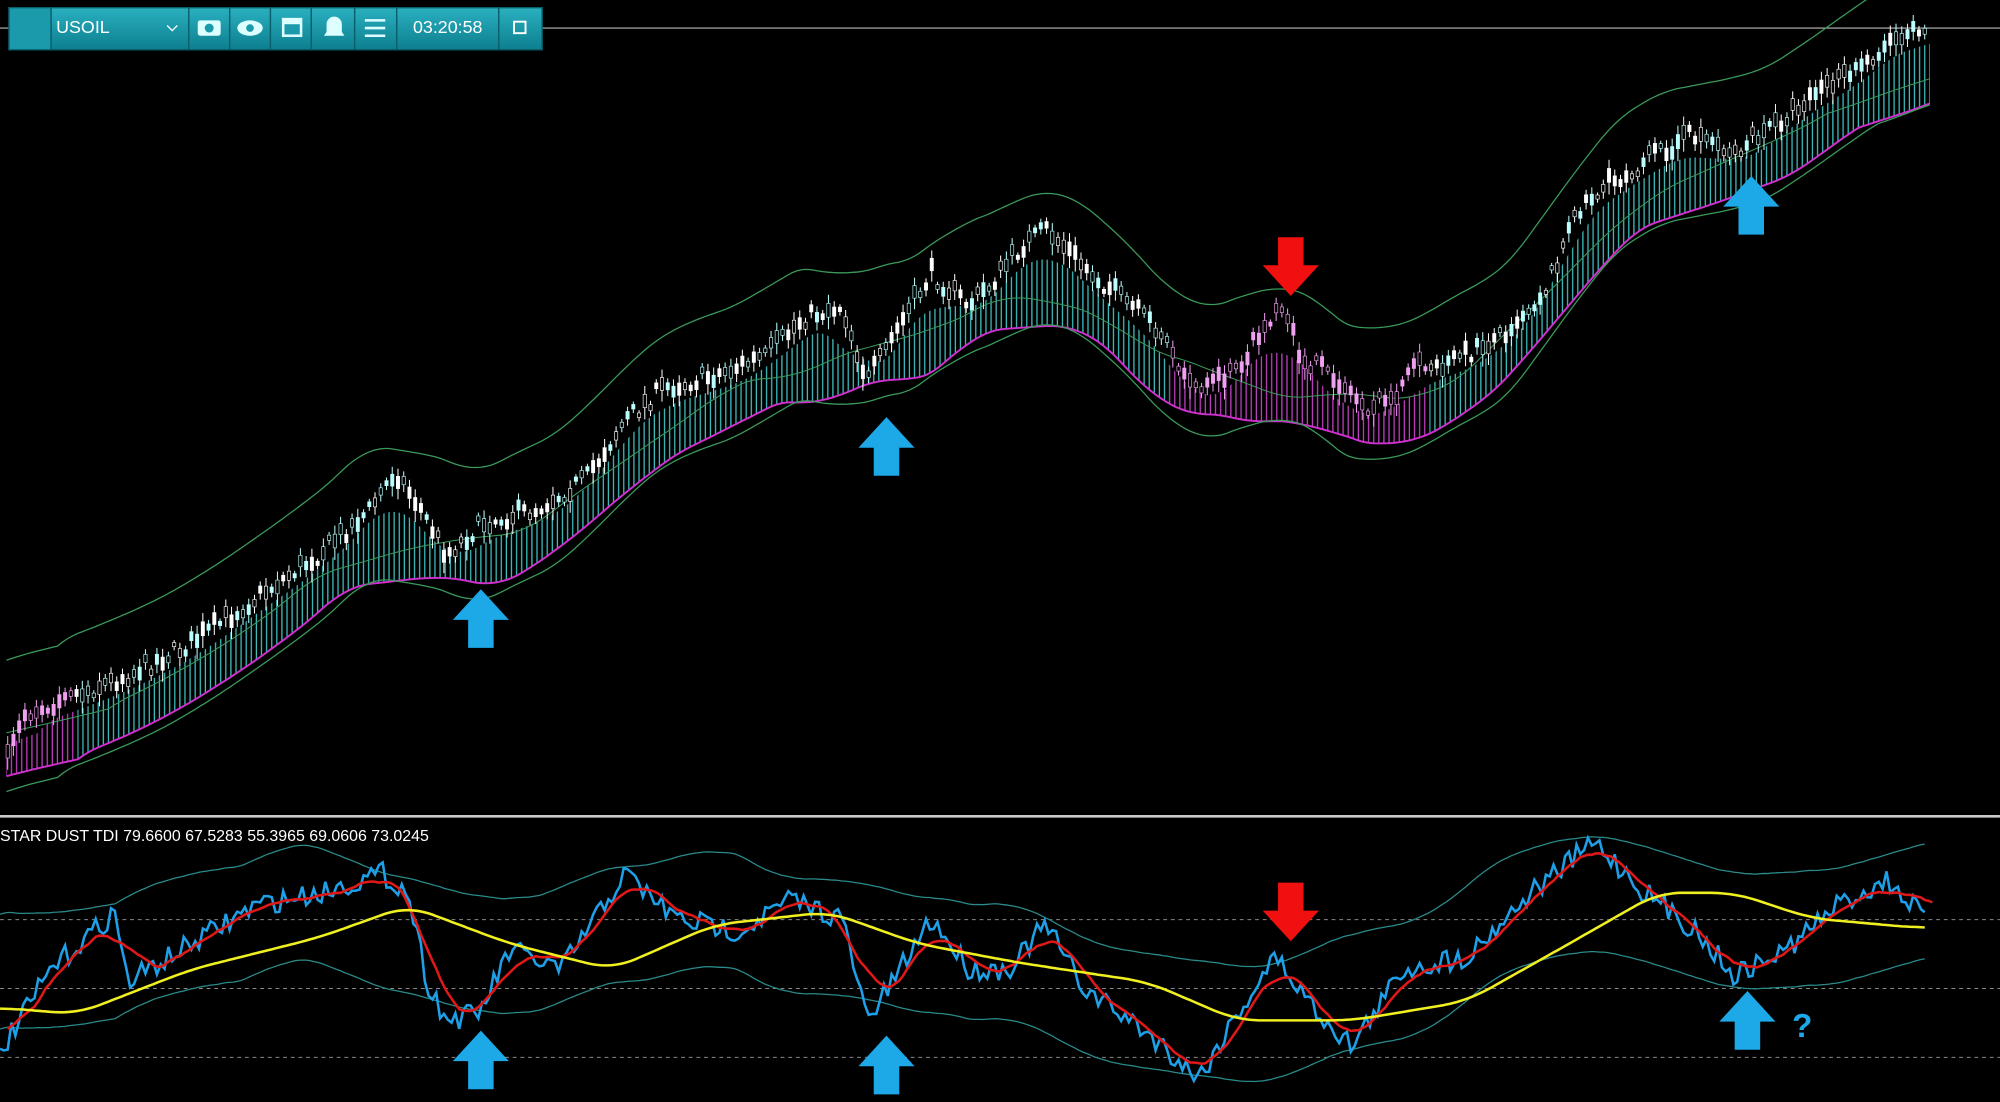 This screenshot has width=2000, height=1102. What do you see at coordinates (1290, 912) in the screenshot?
I see `sell-arrow` at bounding box center [1290, 912].